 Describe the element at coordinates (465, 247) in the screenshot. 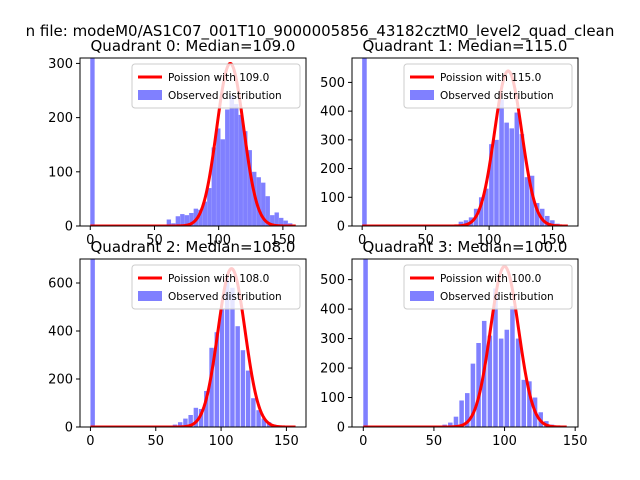

I see `subplot-title: Quadrant 3: Median=100.0` at that location.